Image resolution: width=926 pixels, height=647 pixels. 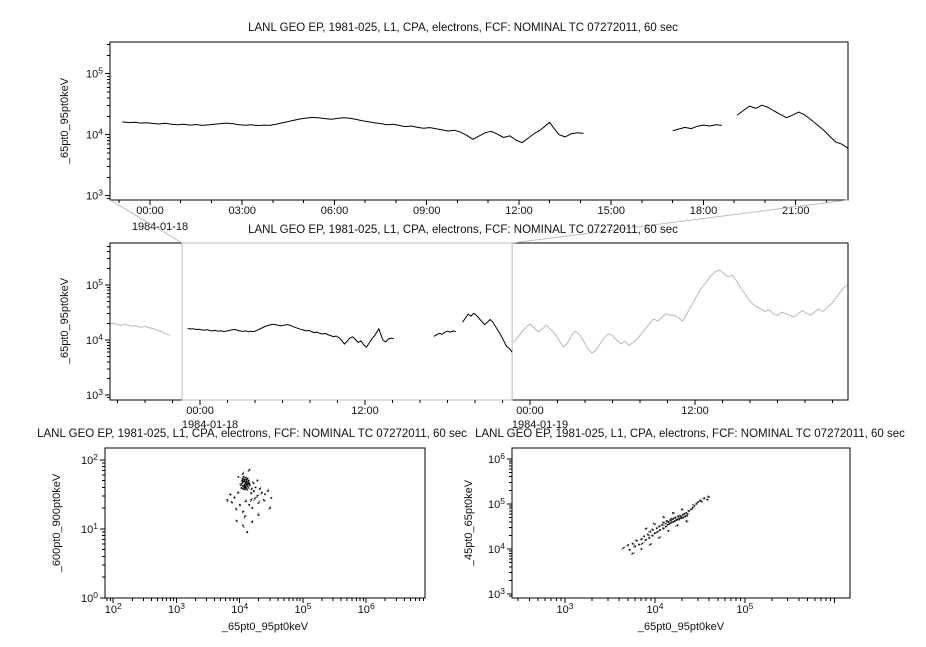 What do you see at coordinates (265, 627) in the screenshot?
I see `scatter-left-xlabel: _65pt0_95pt0keV` at bounding box center [265, 627].